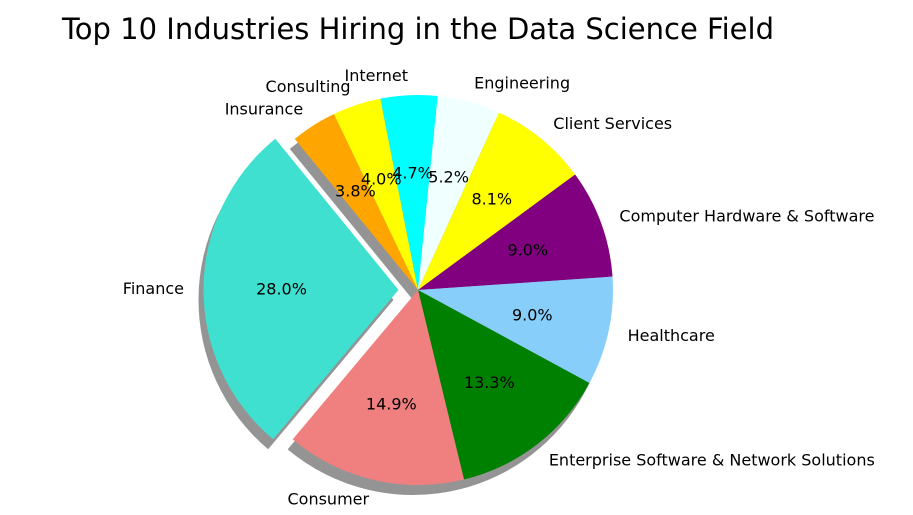 This screenshot has height=515, width=913. I want to click on slice-label-enterprise-software-and-network-solutions: Enterprise Software & Network Solutions, so click(712, 459).